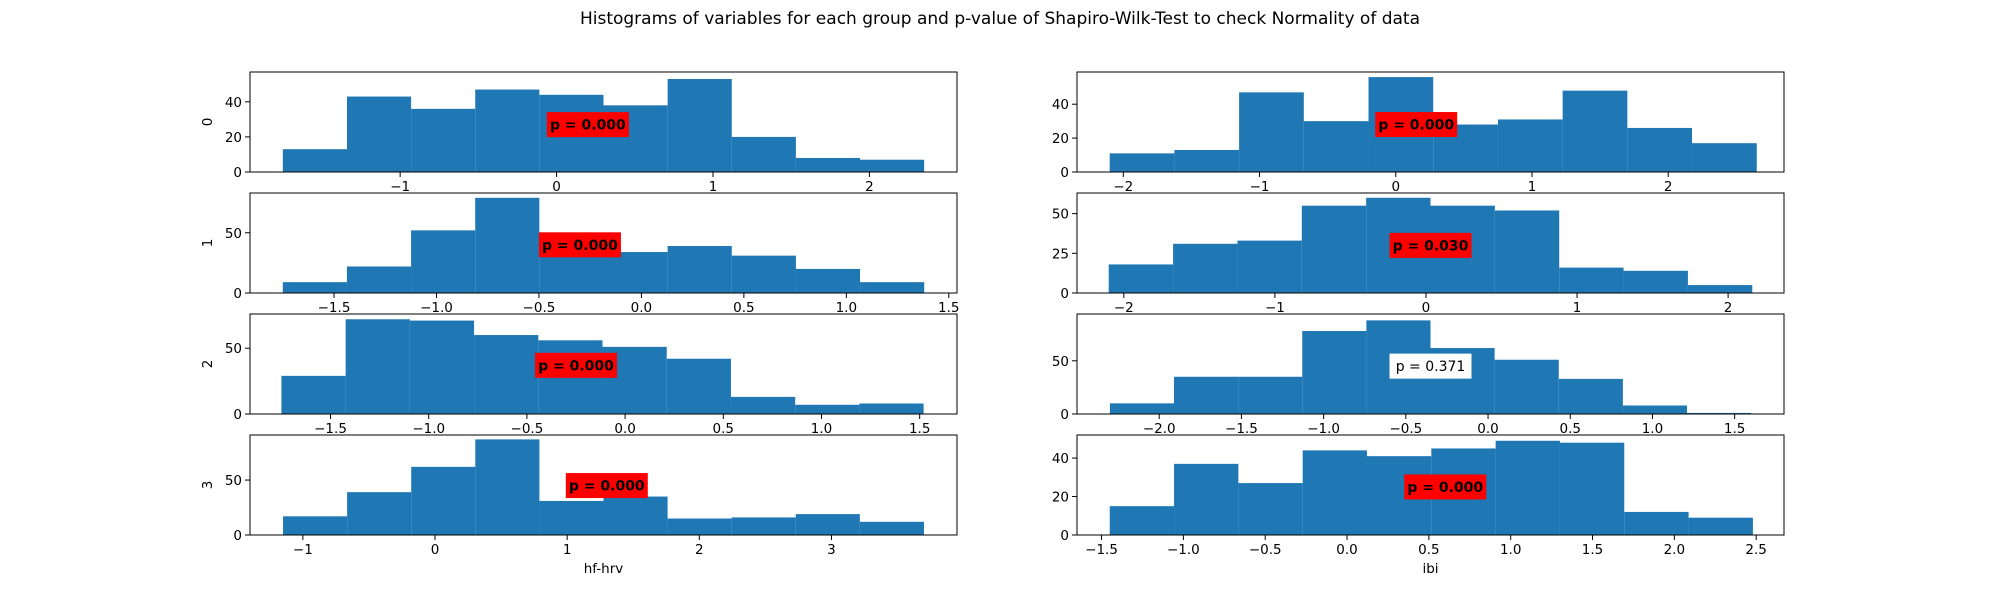  Describe the element at coordinates (1755, 550) in the screenshot. I see `x-tick-label: 2.5` at that location.